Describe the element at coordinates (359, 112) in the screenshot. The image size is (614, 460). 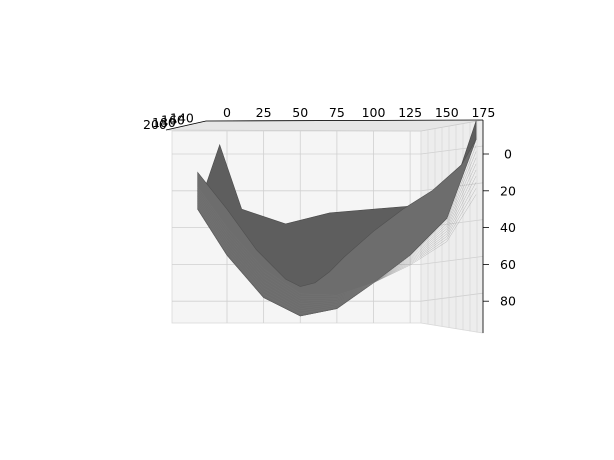
I see `x-tick-labels: 0 25 50 75 100 125 150 175` at that location.